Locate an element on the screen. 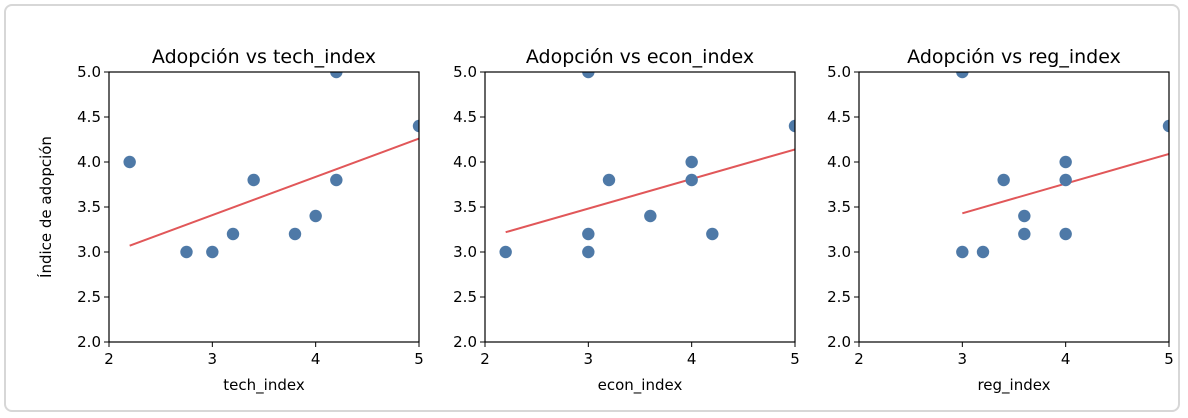  chart-title: Adopción vs tech_index is located at coordinates (264, 57).